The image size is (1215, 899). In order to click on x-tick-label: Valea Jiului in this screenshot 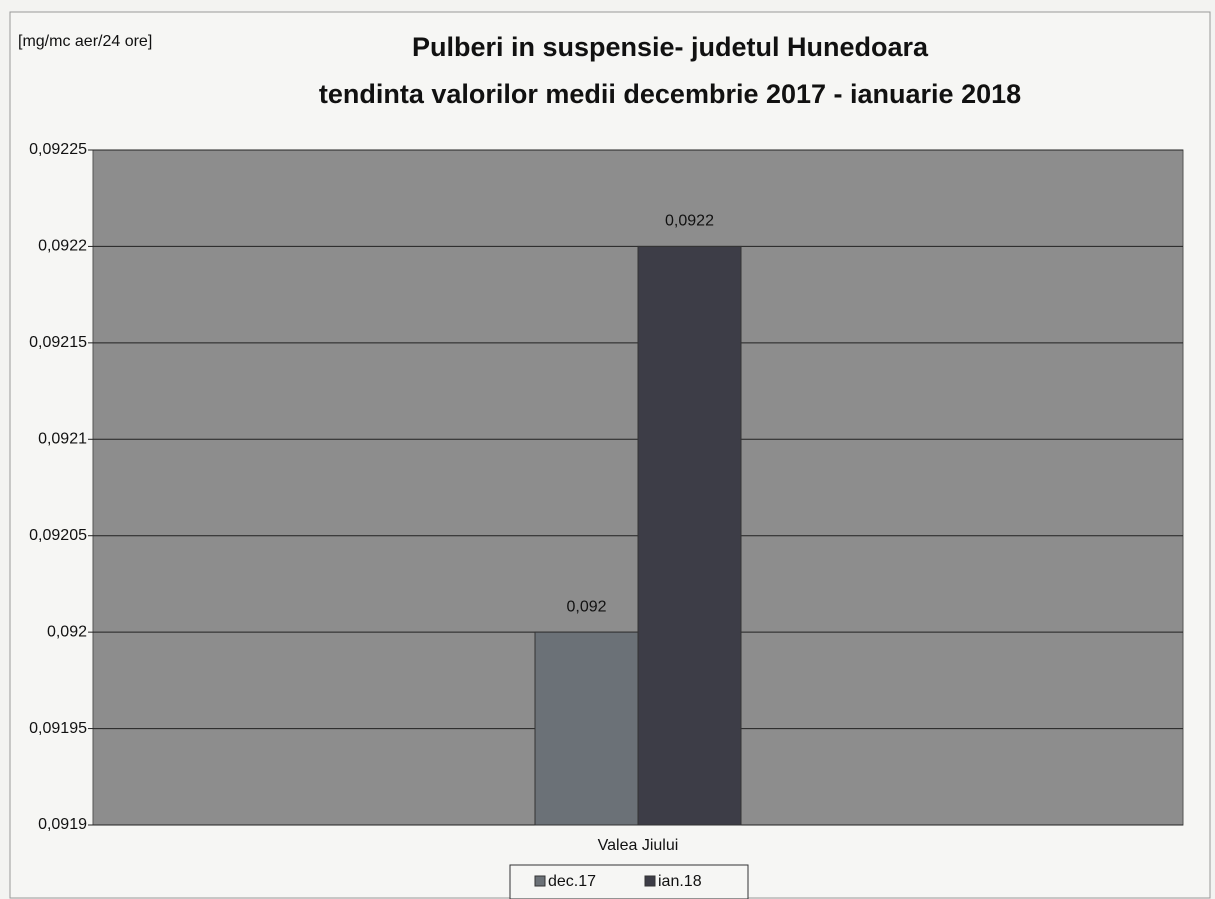, I will do `click(638, 845)`.